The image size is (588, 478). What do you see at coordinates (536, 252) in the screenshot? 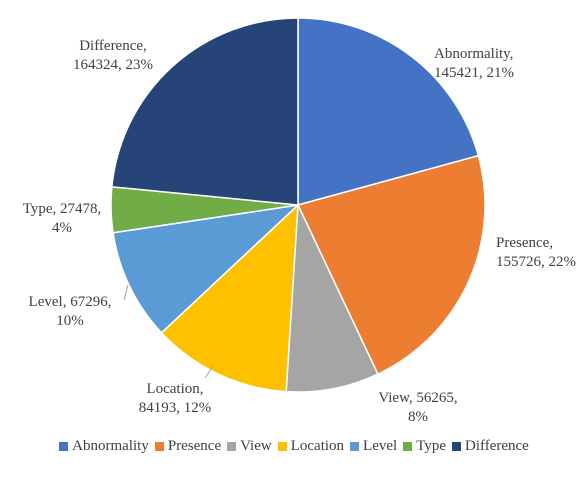
I see `data-label-presence: Presence, 155726, 22%` at bounding box center [536, 252].